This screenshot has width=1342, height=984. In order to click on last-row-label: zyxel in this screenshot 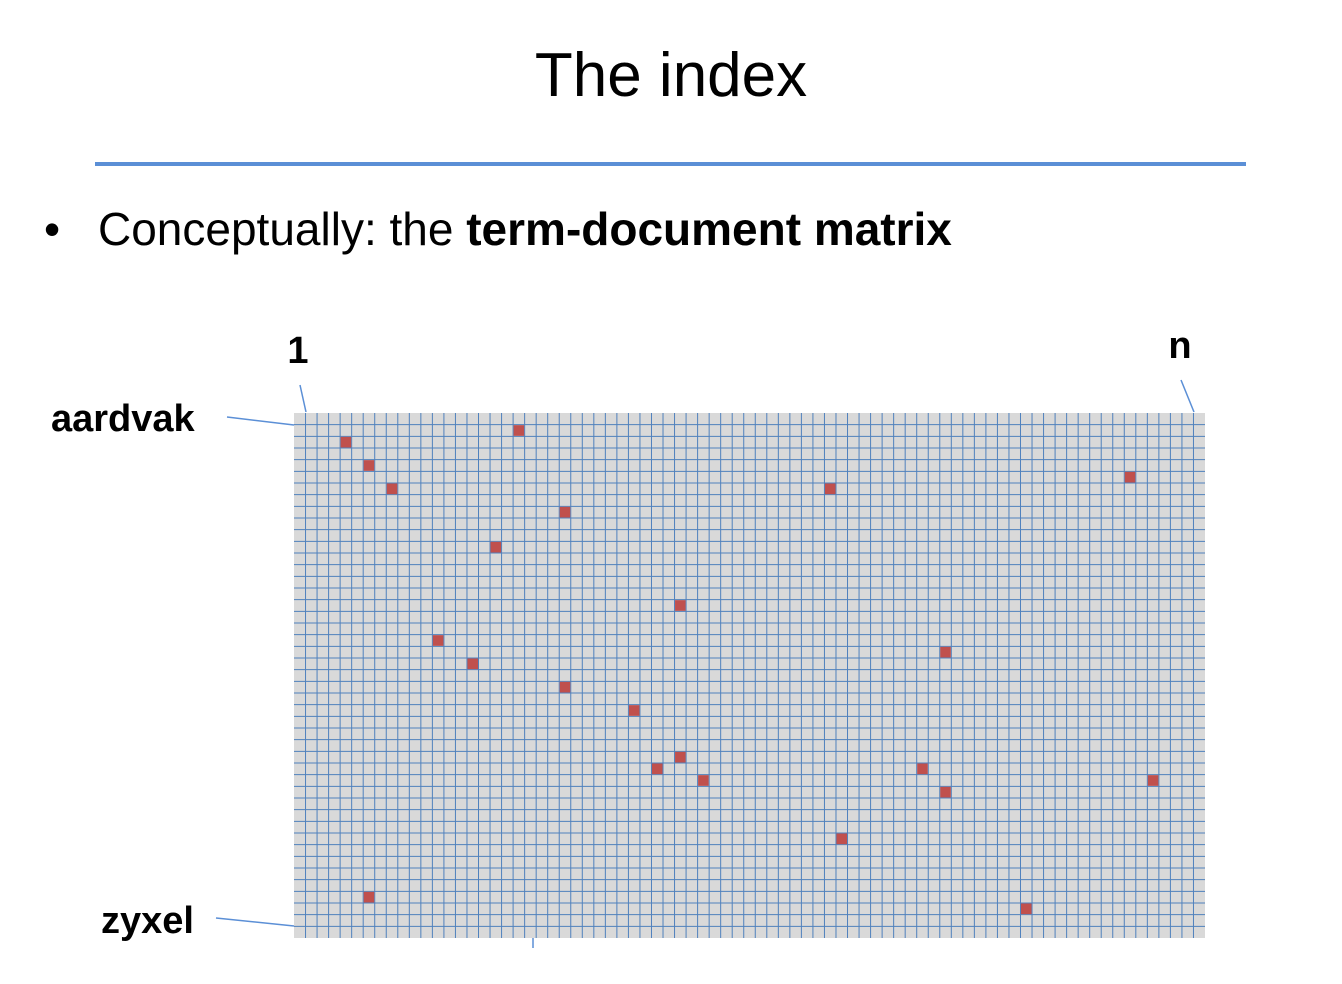, I will do `click(147, 921)`.